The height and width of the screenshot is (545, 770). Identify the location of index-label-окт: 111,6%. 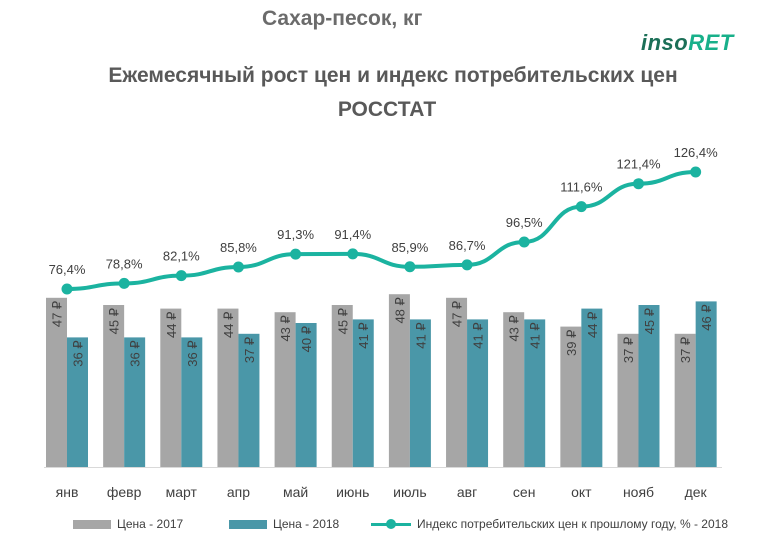
(581, 187).